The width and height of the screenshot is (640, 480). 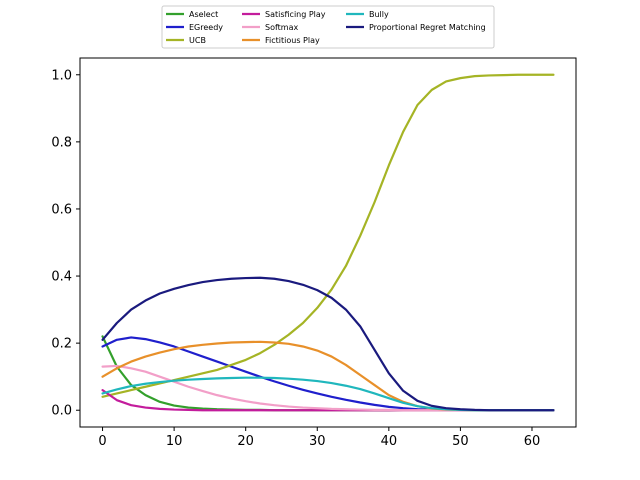 I want to click on x-axis: 0 10 20 30 40 50 60, so click(x=319, y=438).